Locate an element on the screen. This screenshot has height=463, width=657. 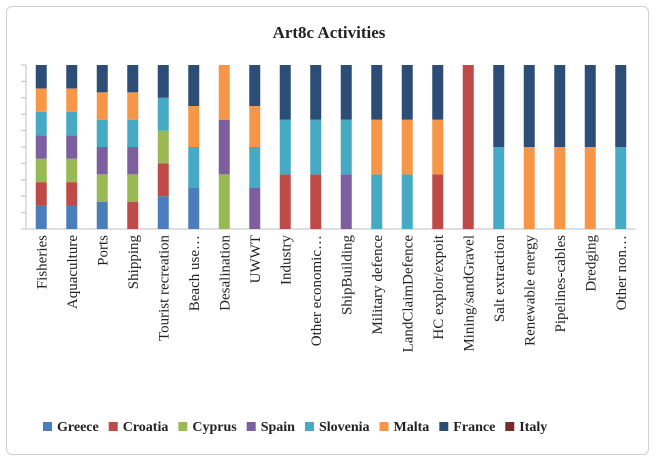
legend-swatch-slovenia is located at coordinates (309, 426).